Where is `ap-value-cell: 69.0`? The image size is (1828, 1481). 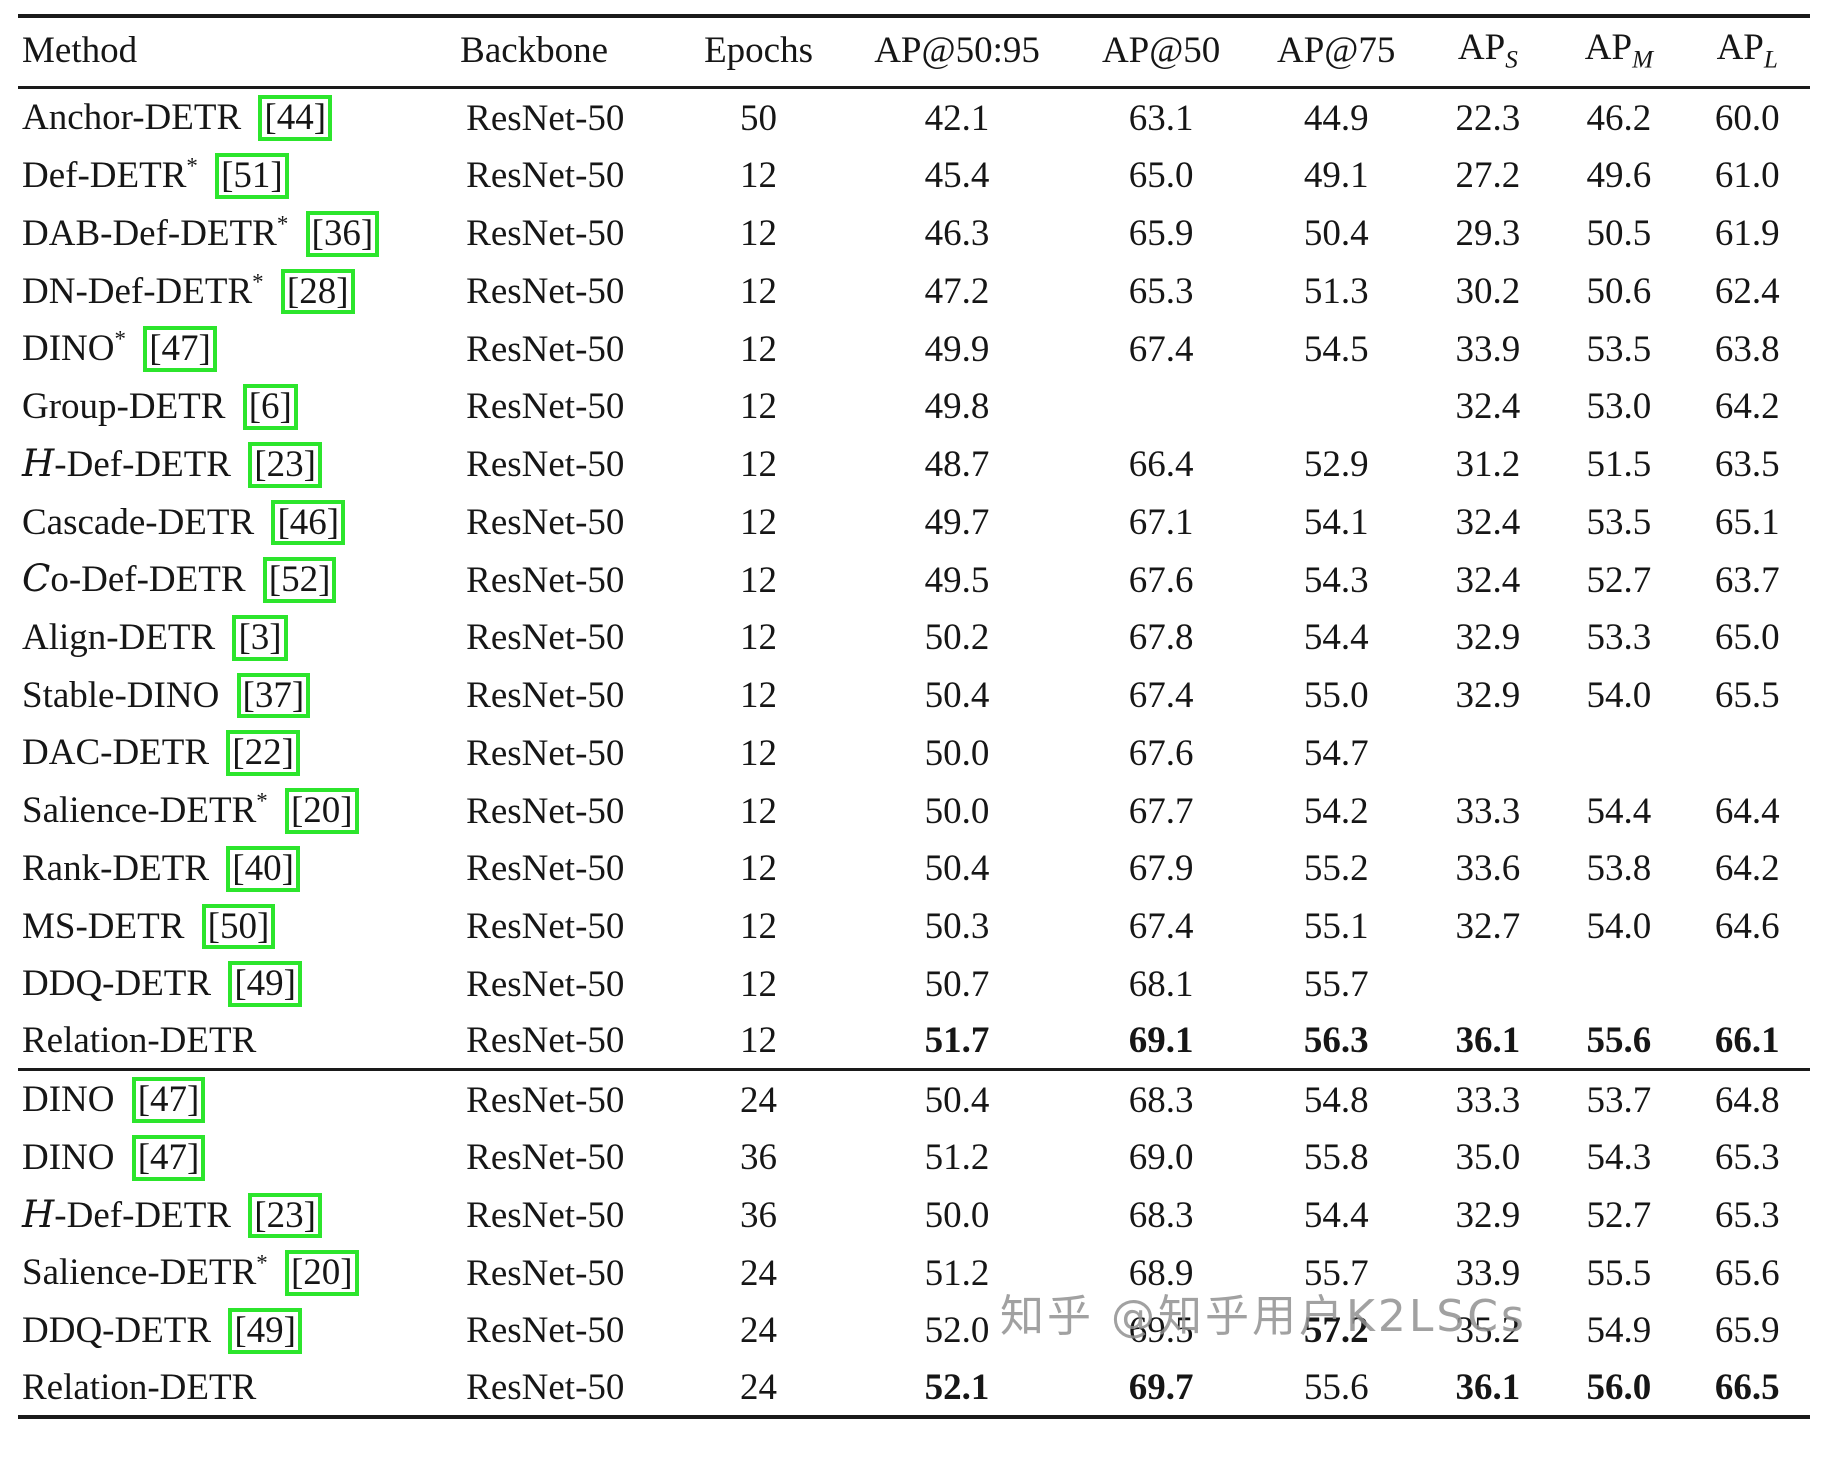
ap-value-cell: 69.0 is located at coordinates (1161, 1158).